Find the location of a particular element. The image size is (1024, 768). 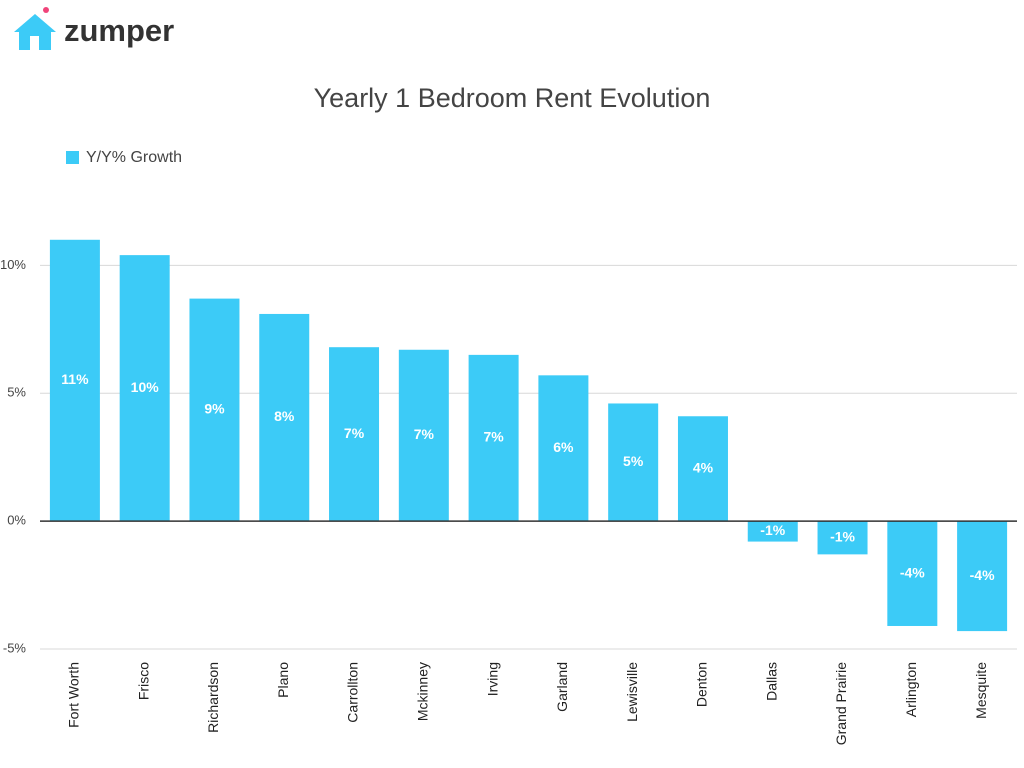

value-label: 4% is located at coordinates (703, 467).